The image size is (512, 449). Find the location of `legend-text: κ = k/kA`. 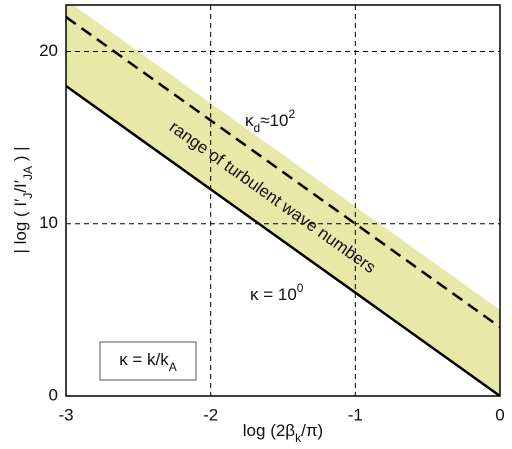

legend-text: κ = k/kA is located at coordinates (148, 362).